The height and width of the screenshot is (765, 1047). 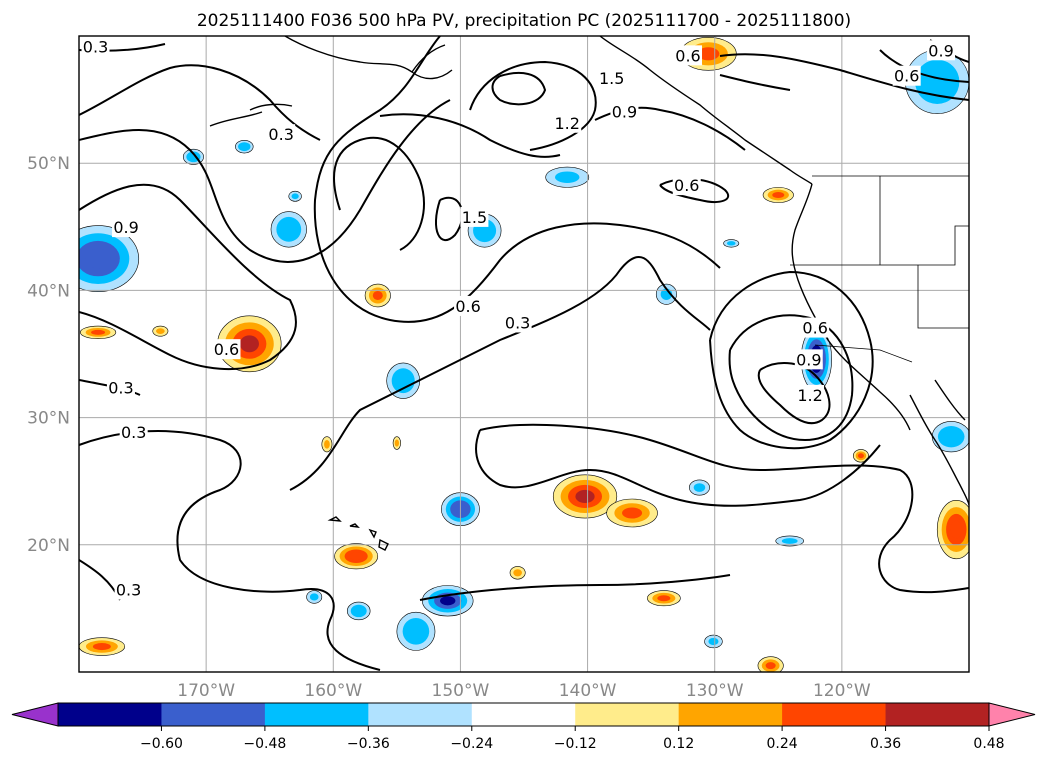 What do you see at coordinates (950, 400) in the screenshot?
I see `mexico-mainland-coast` at bounding box center [950, 400].